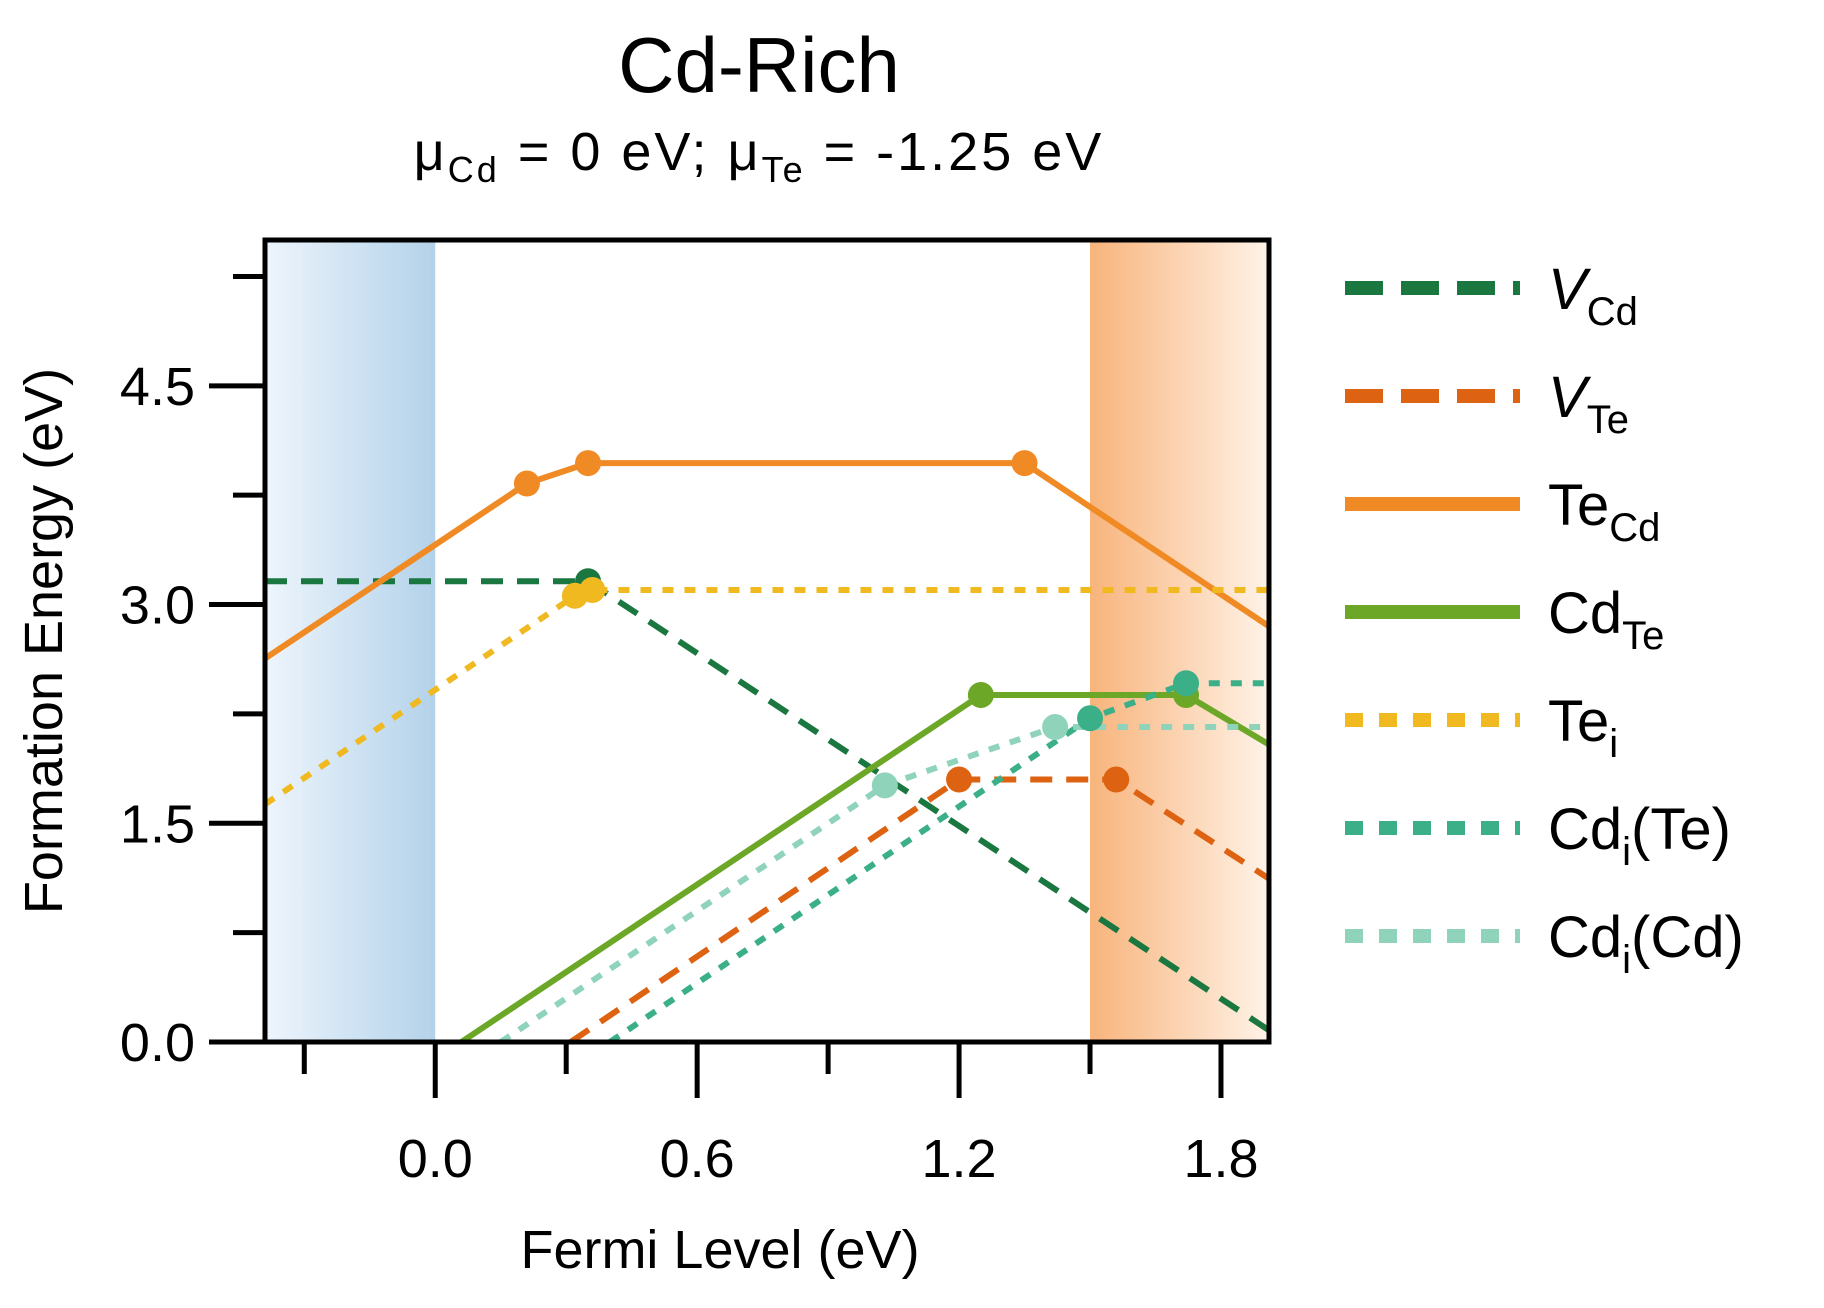 This screenshot has height=1308, width=1824. What do you see at coordinates (856, 624) in the screenshot?
I see `series-markers` at bounding box center [856, 624].